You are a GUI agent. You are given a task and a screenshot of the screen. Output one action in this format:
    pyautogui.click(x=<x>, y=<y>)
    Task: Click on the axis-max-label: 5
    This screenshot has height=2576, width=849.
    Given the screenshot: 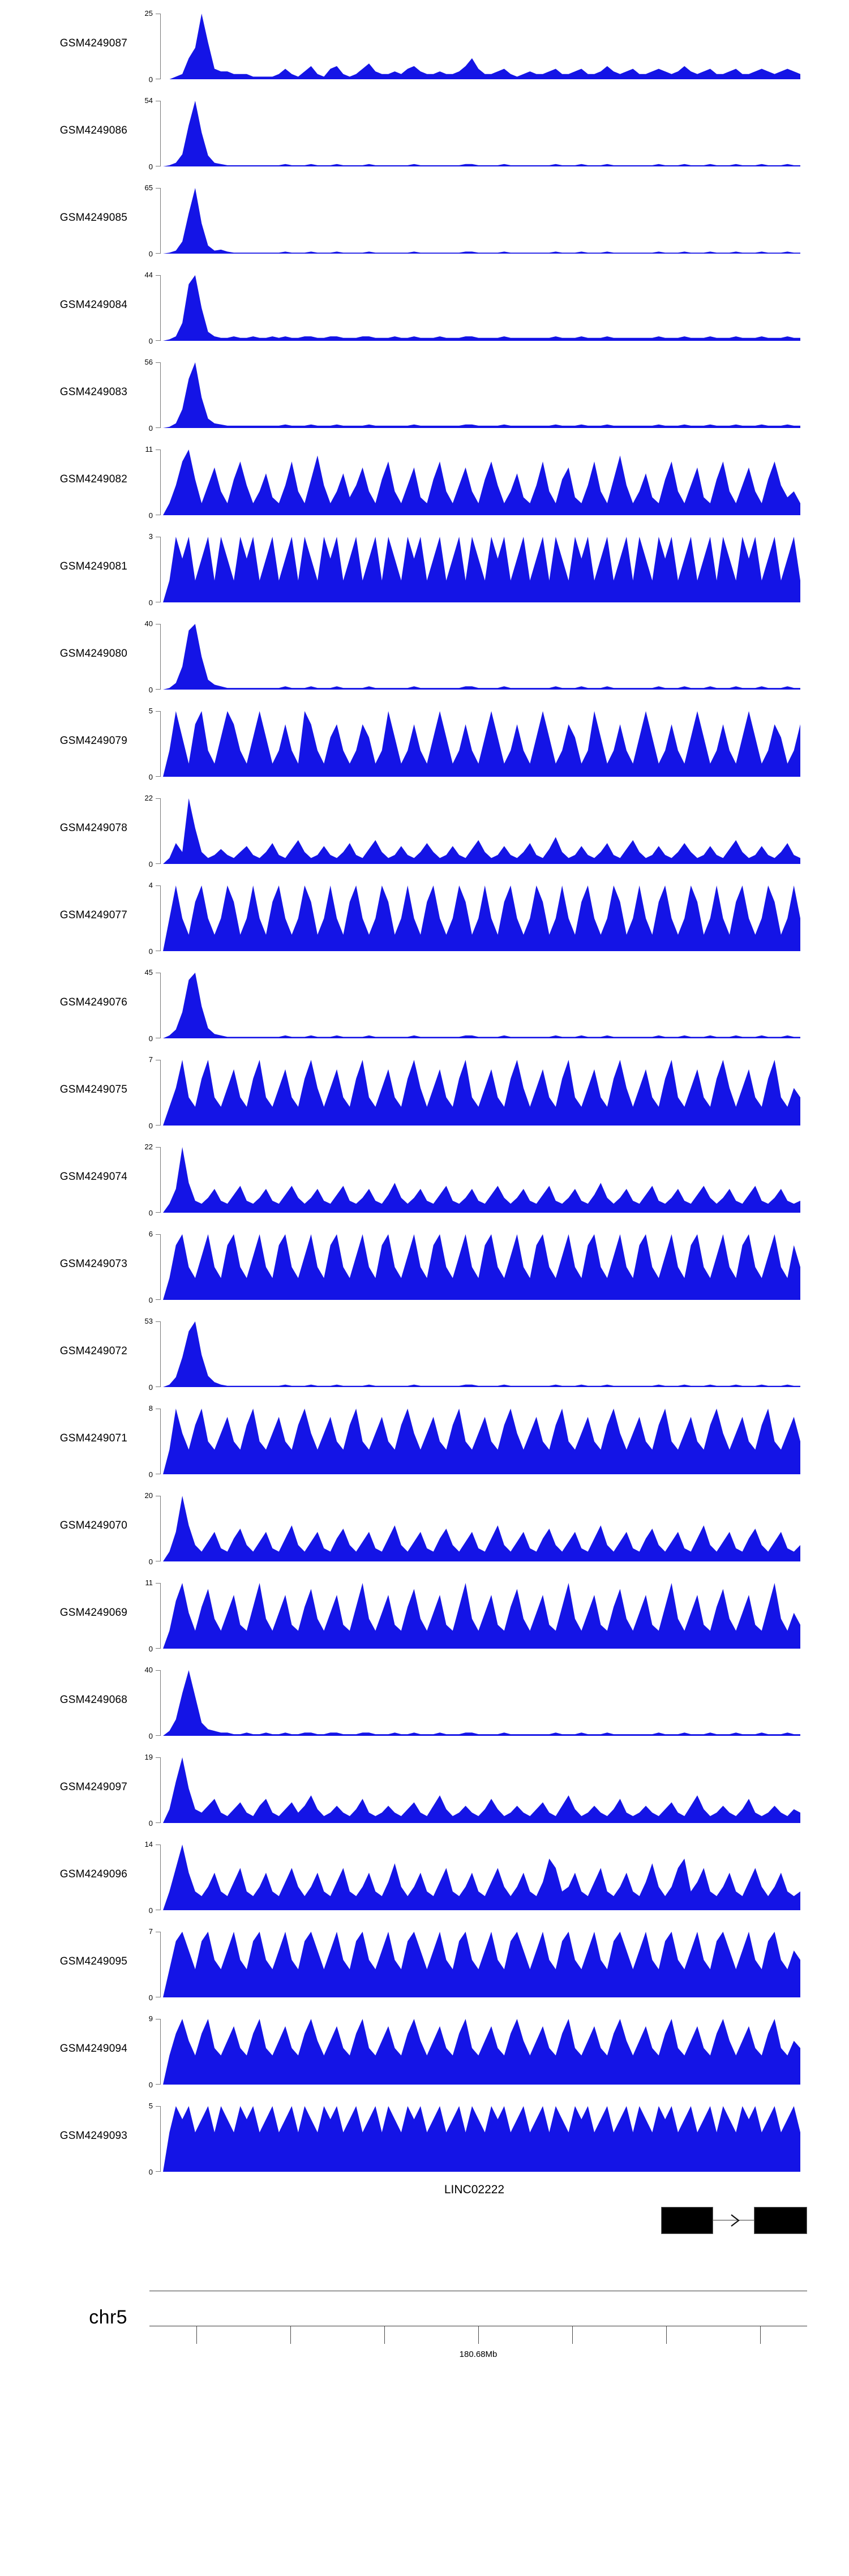 What is the action you would take?
    pyautogui.click(x=150, y=2106)
    